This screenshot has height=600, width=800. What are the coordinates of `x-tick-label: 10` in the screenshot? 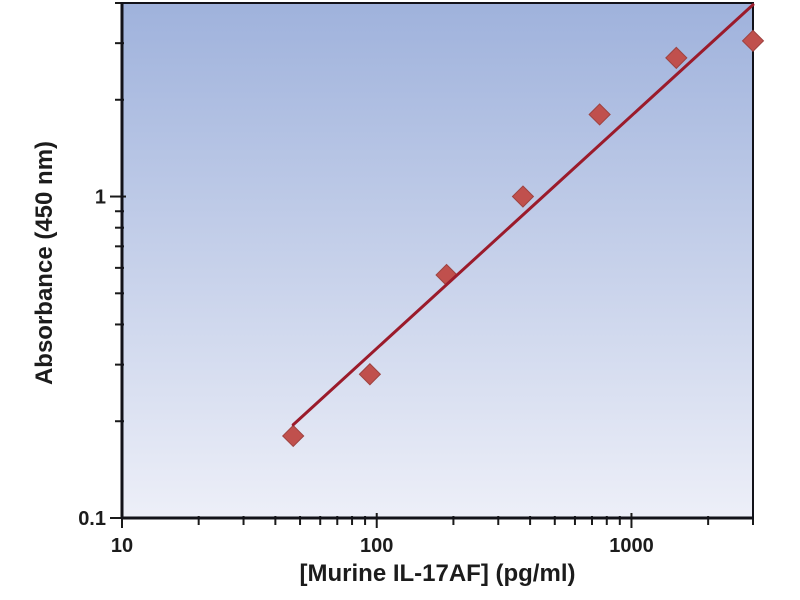 It's located at (122, 546).